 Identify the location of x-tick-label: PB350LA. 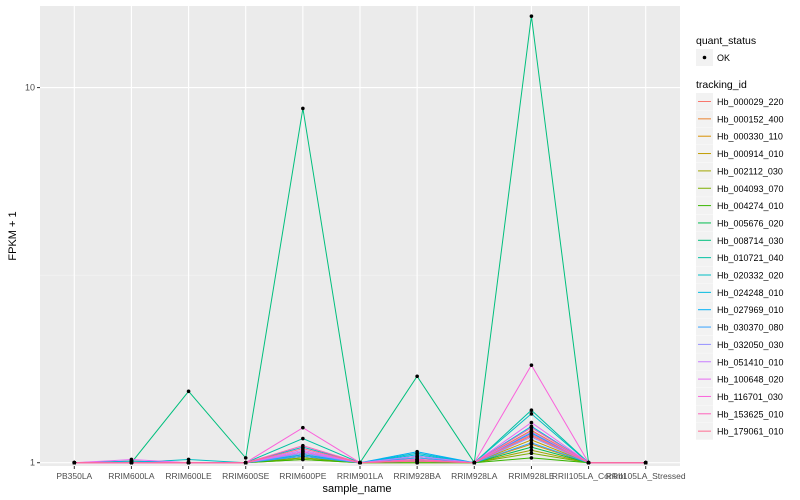
(74, 476).